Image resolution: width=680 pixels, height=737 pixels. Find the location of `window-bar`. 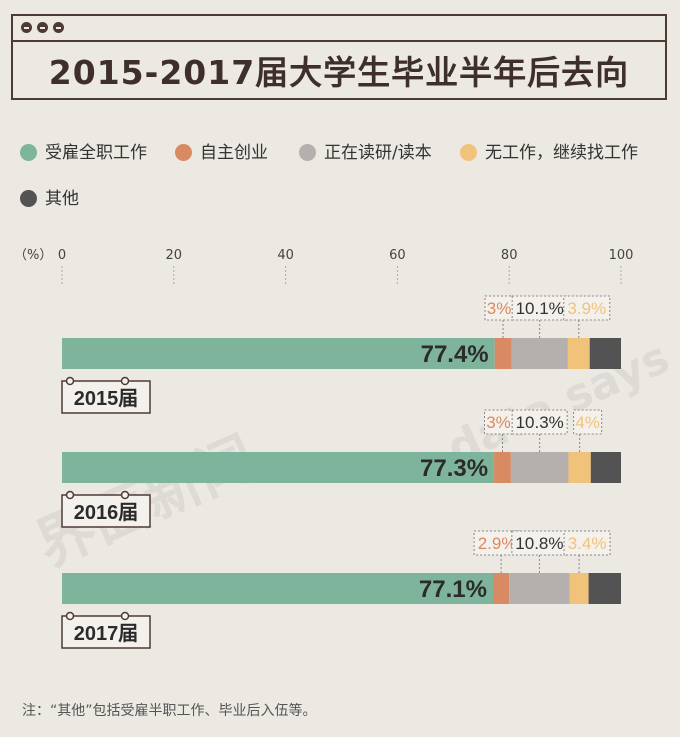

window-bar is located at coordinates (339, 29).